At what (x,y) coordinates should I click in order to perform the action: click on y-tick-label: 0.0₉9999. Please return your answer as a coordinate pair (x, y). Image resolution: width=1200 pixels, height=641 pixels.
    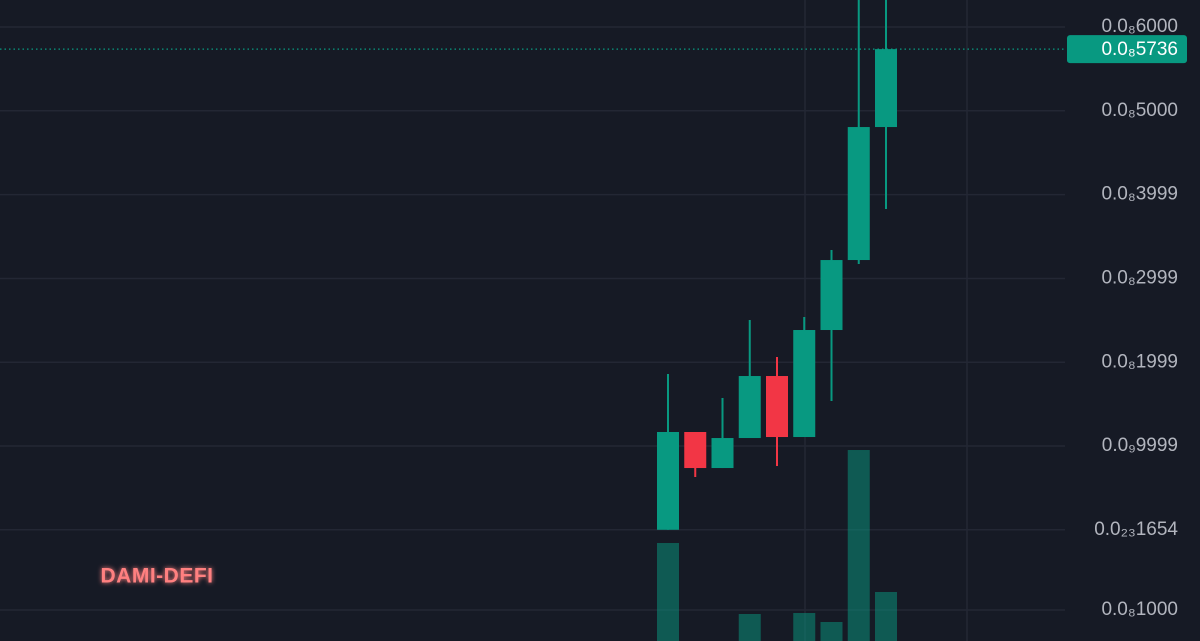
    Looking at the image, I should click on (1140, 445).